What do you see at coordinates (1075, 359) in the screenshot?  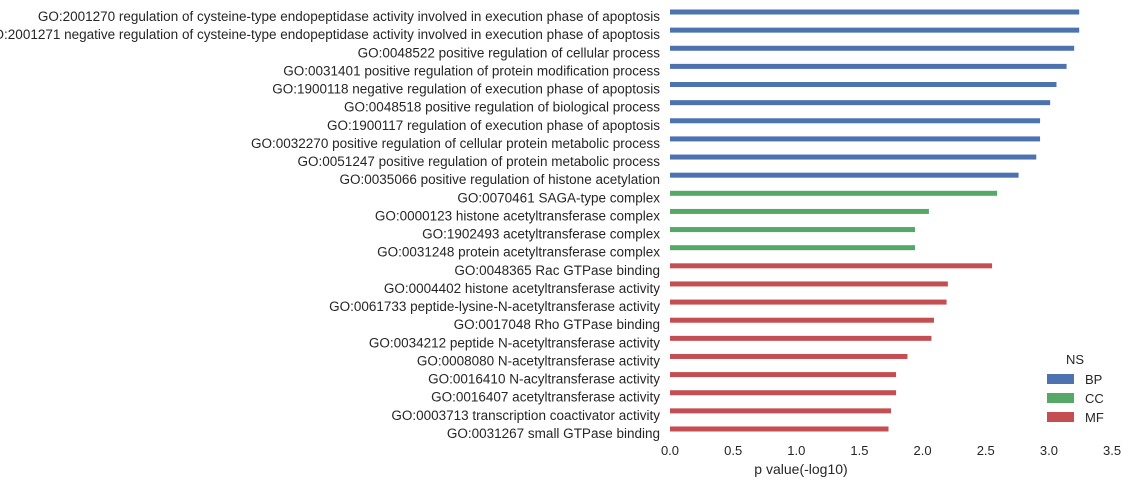 I see `legend-title: NS` at bounding box center [1075, 359].